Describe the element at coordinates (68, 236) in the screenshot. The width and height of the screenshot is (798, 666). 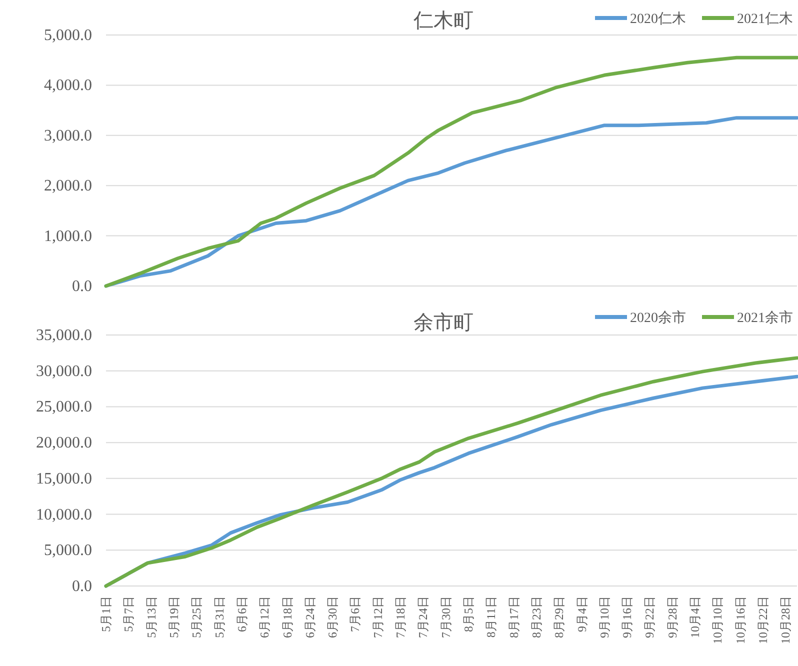
I see `y-tick-label: 1,000.0` at that location.